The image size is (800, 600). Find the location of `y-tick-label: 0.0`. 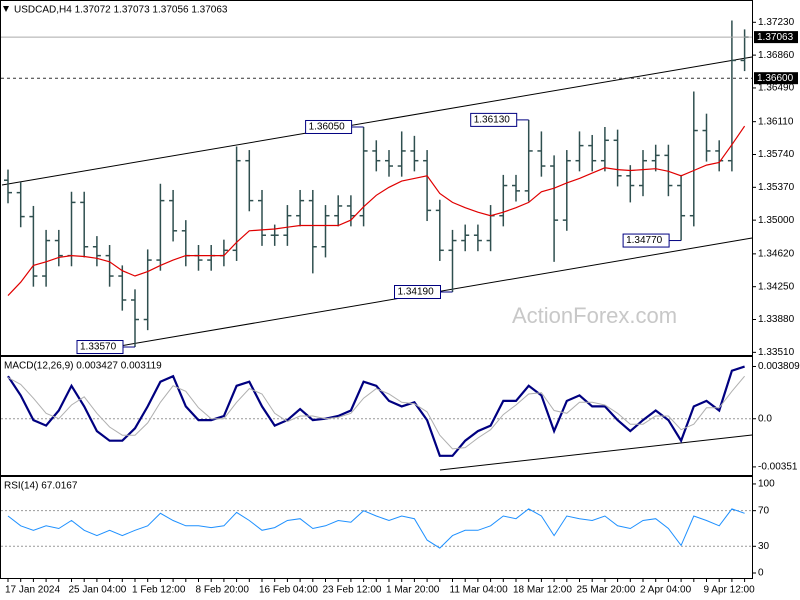

y-tick-label: 0.0 is located at coordinates (765, 418).